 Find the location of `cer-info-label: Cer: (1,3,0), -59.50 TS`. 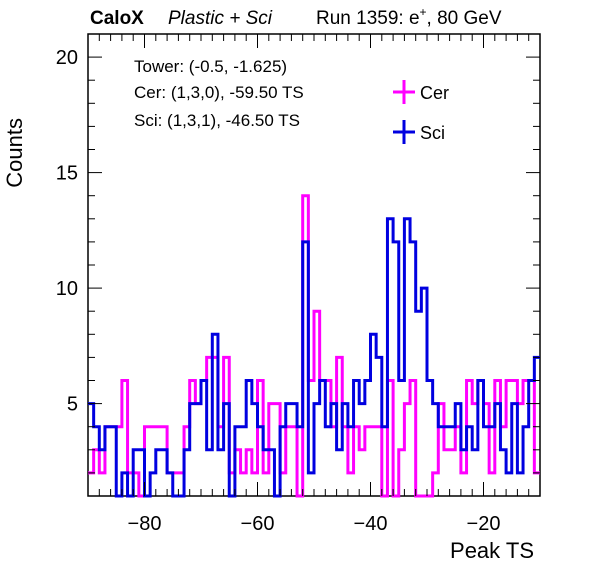

cer-info-label: Cer: (1,3,0), -59.50 TS is located at coordinates (219, 92).